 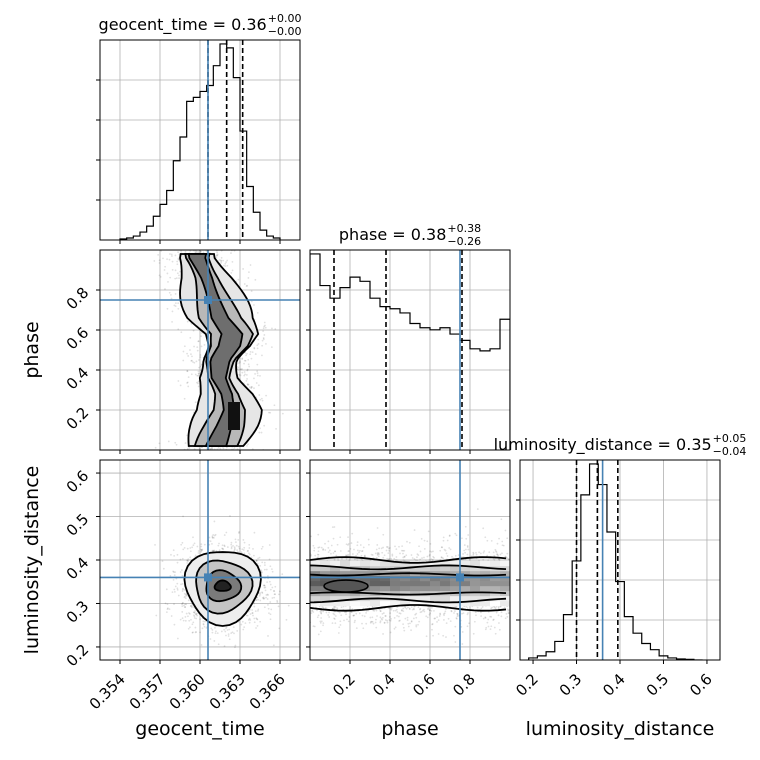 I want to click on title-lower-error: −0.26, so click(x=464, y=241).